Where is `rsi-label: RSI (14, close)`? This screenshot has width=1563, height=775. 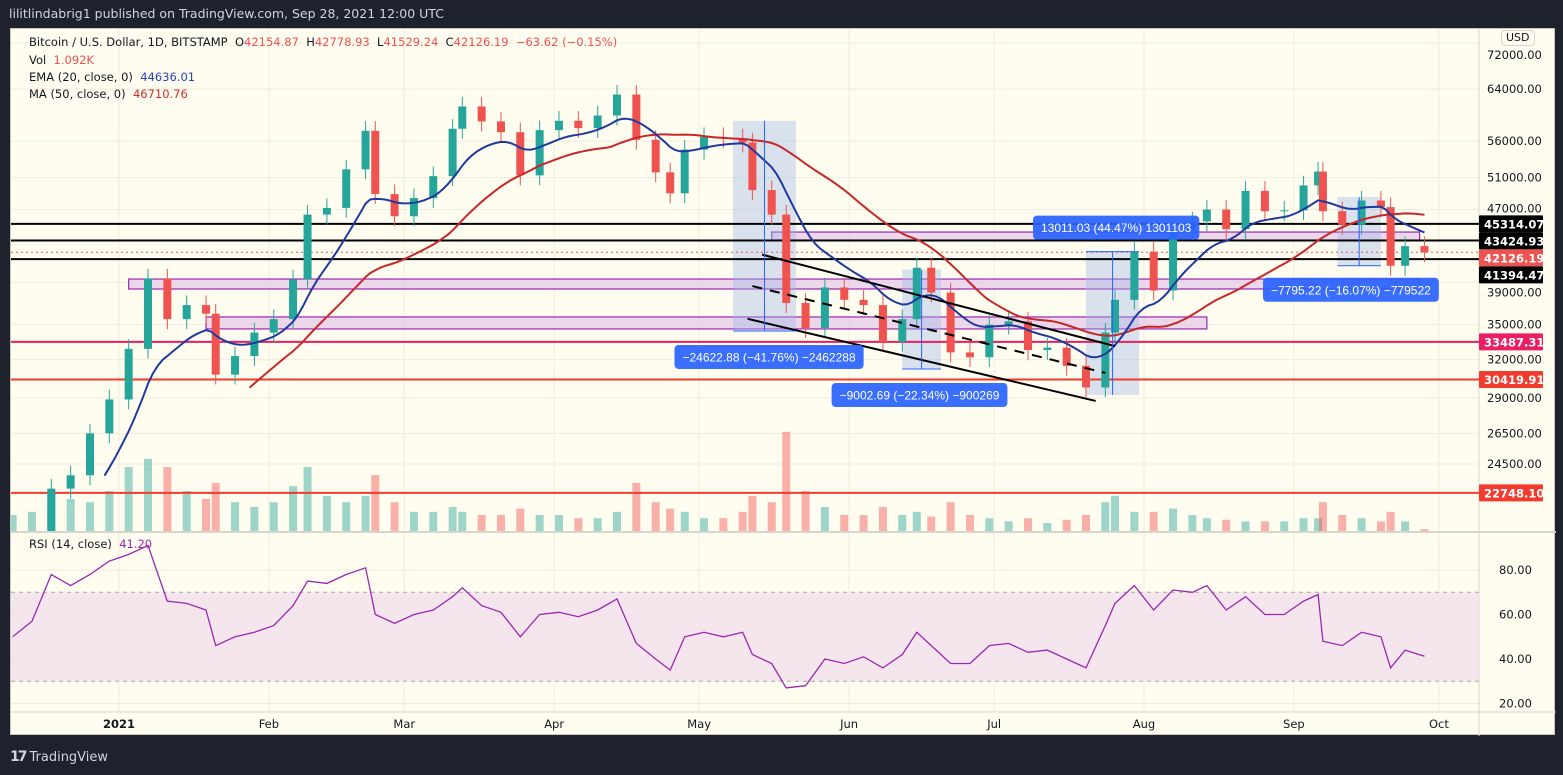 rsi-label: RSI (14, close) is located at coordinates (70, 544).